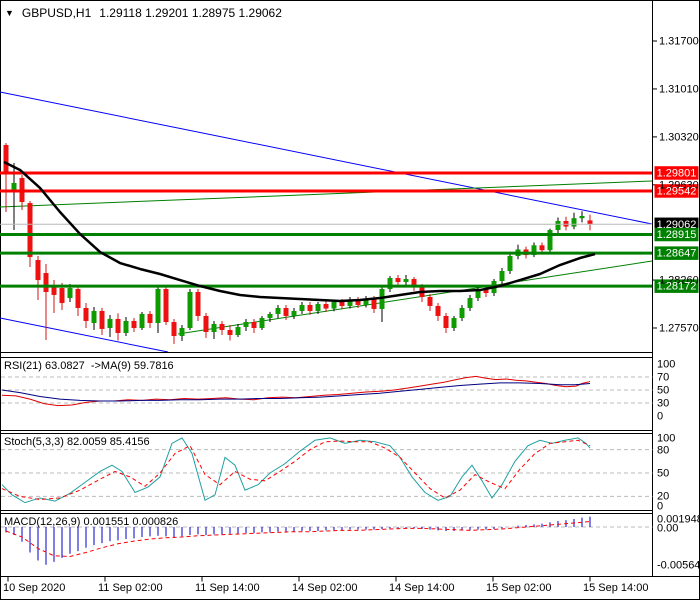 This screenshot has height=600, width=700. Describe the element at coordinates (679, 137) in the screenshot. I see `price-axis-label: 1.30320` at that location.